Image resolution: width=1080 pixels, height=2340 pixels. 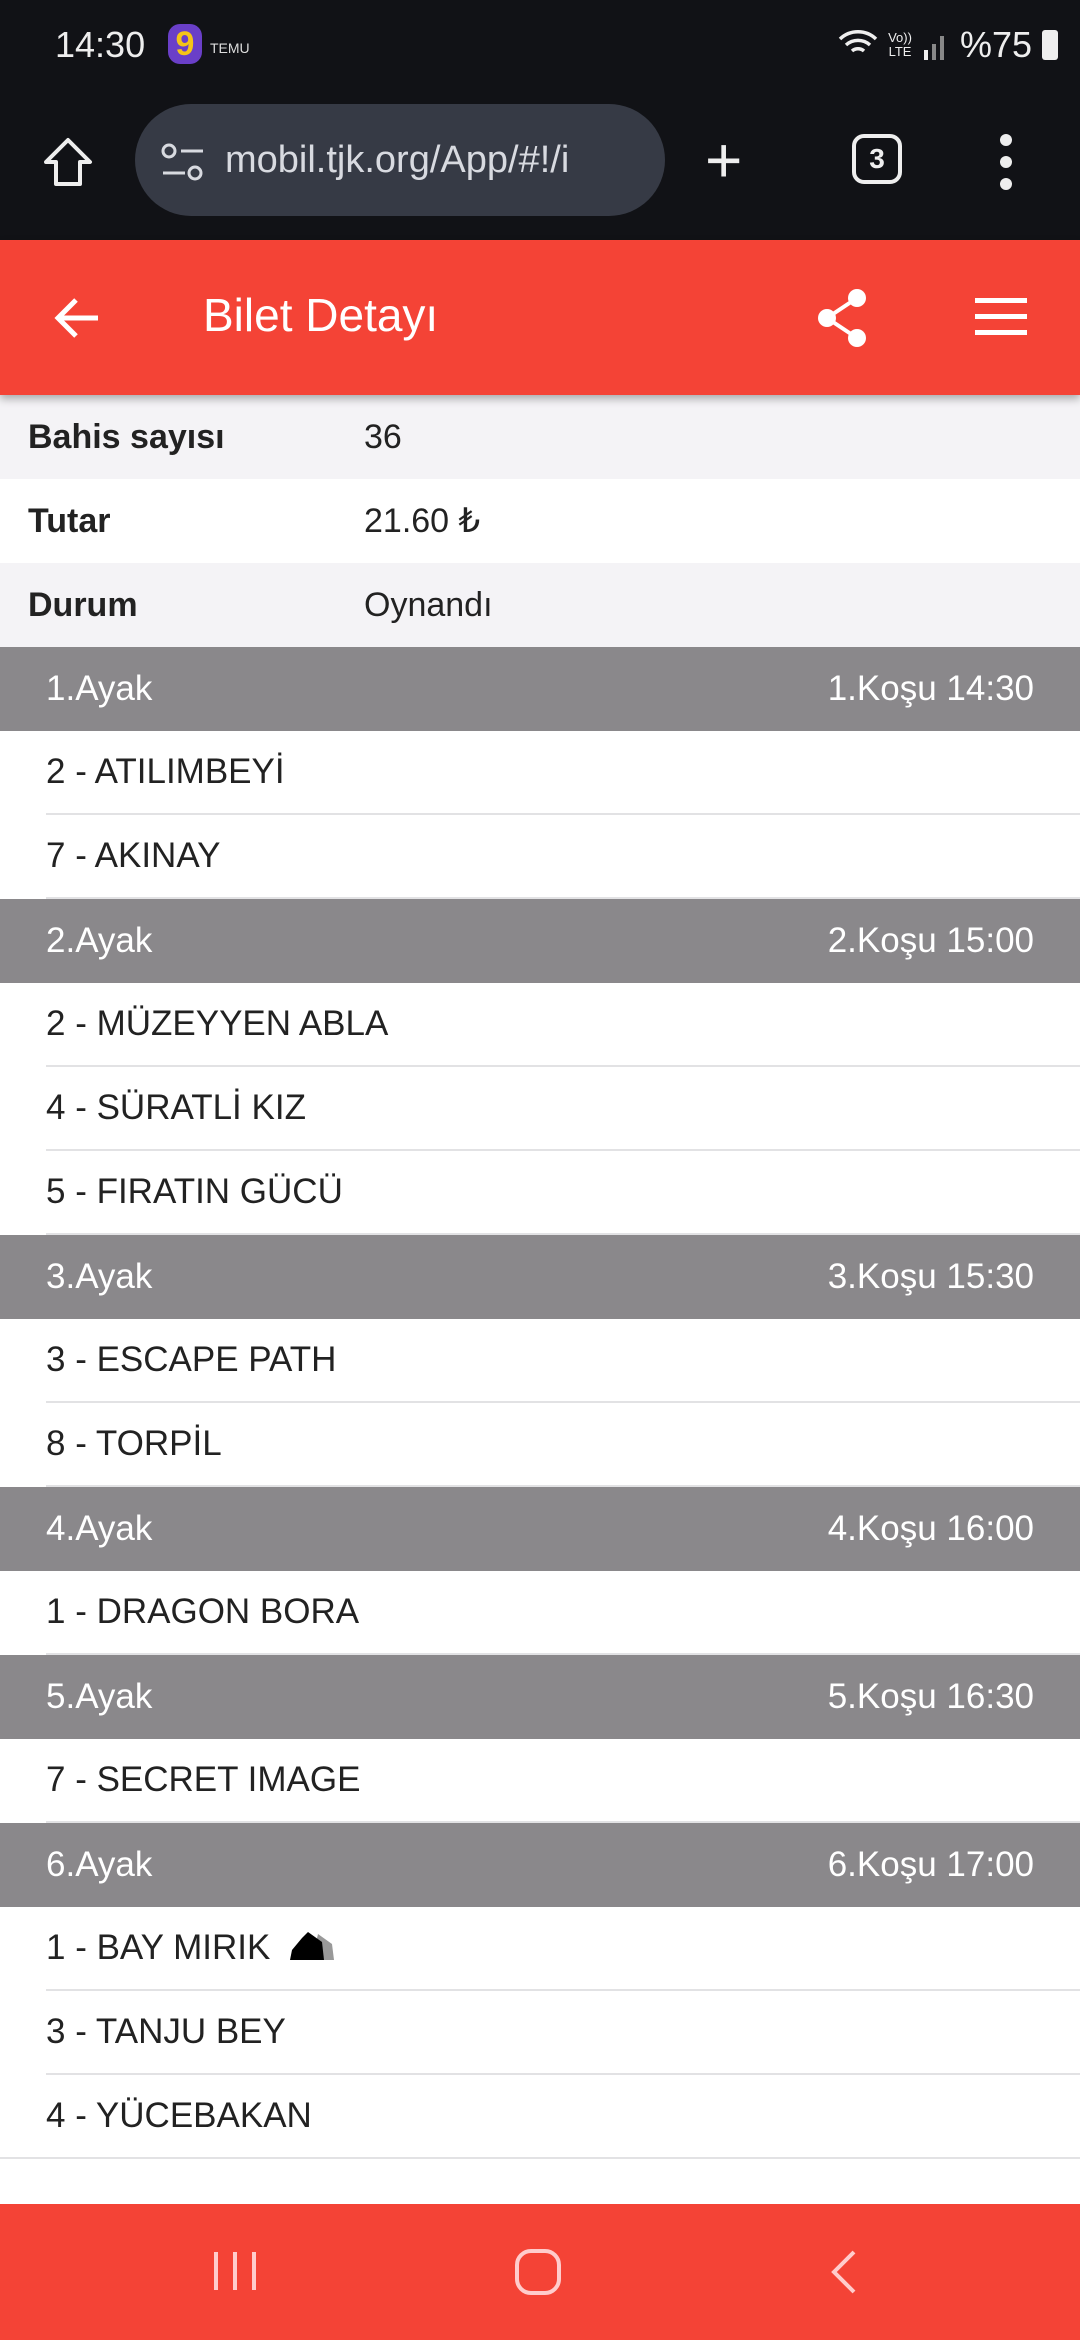 What do you see at coordinates (563, 2033) in the screenshot?
I see `horse-item: 3 - TANJU BEY` at bounding box center [563, 2033].